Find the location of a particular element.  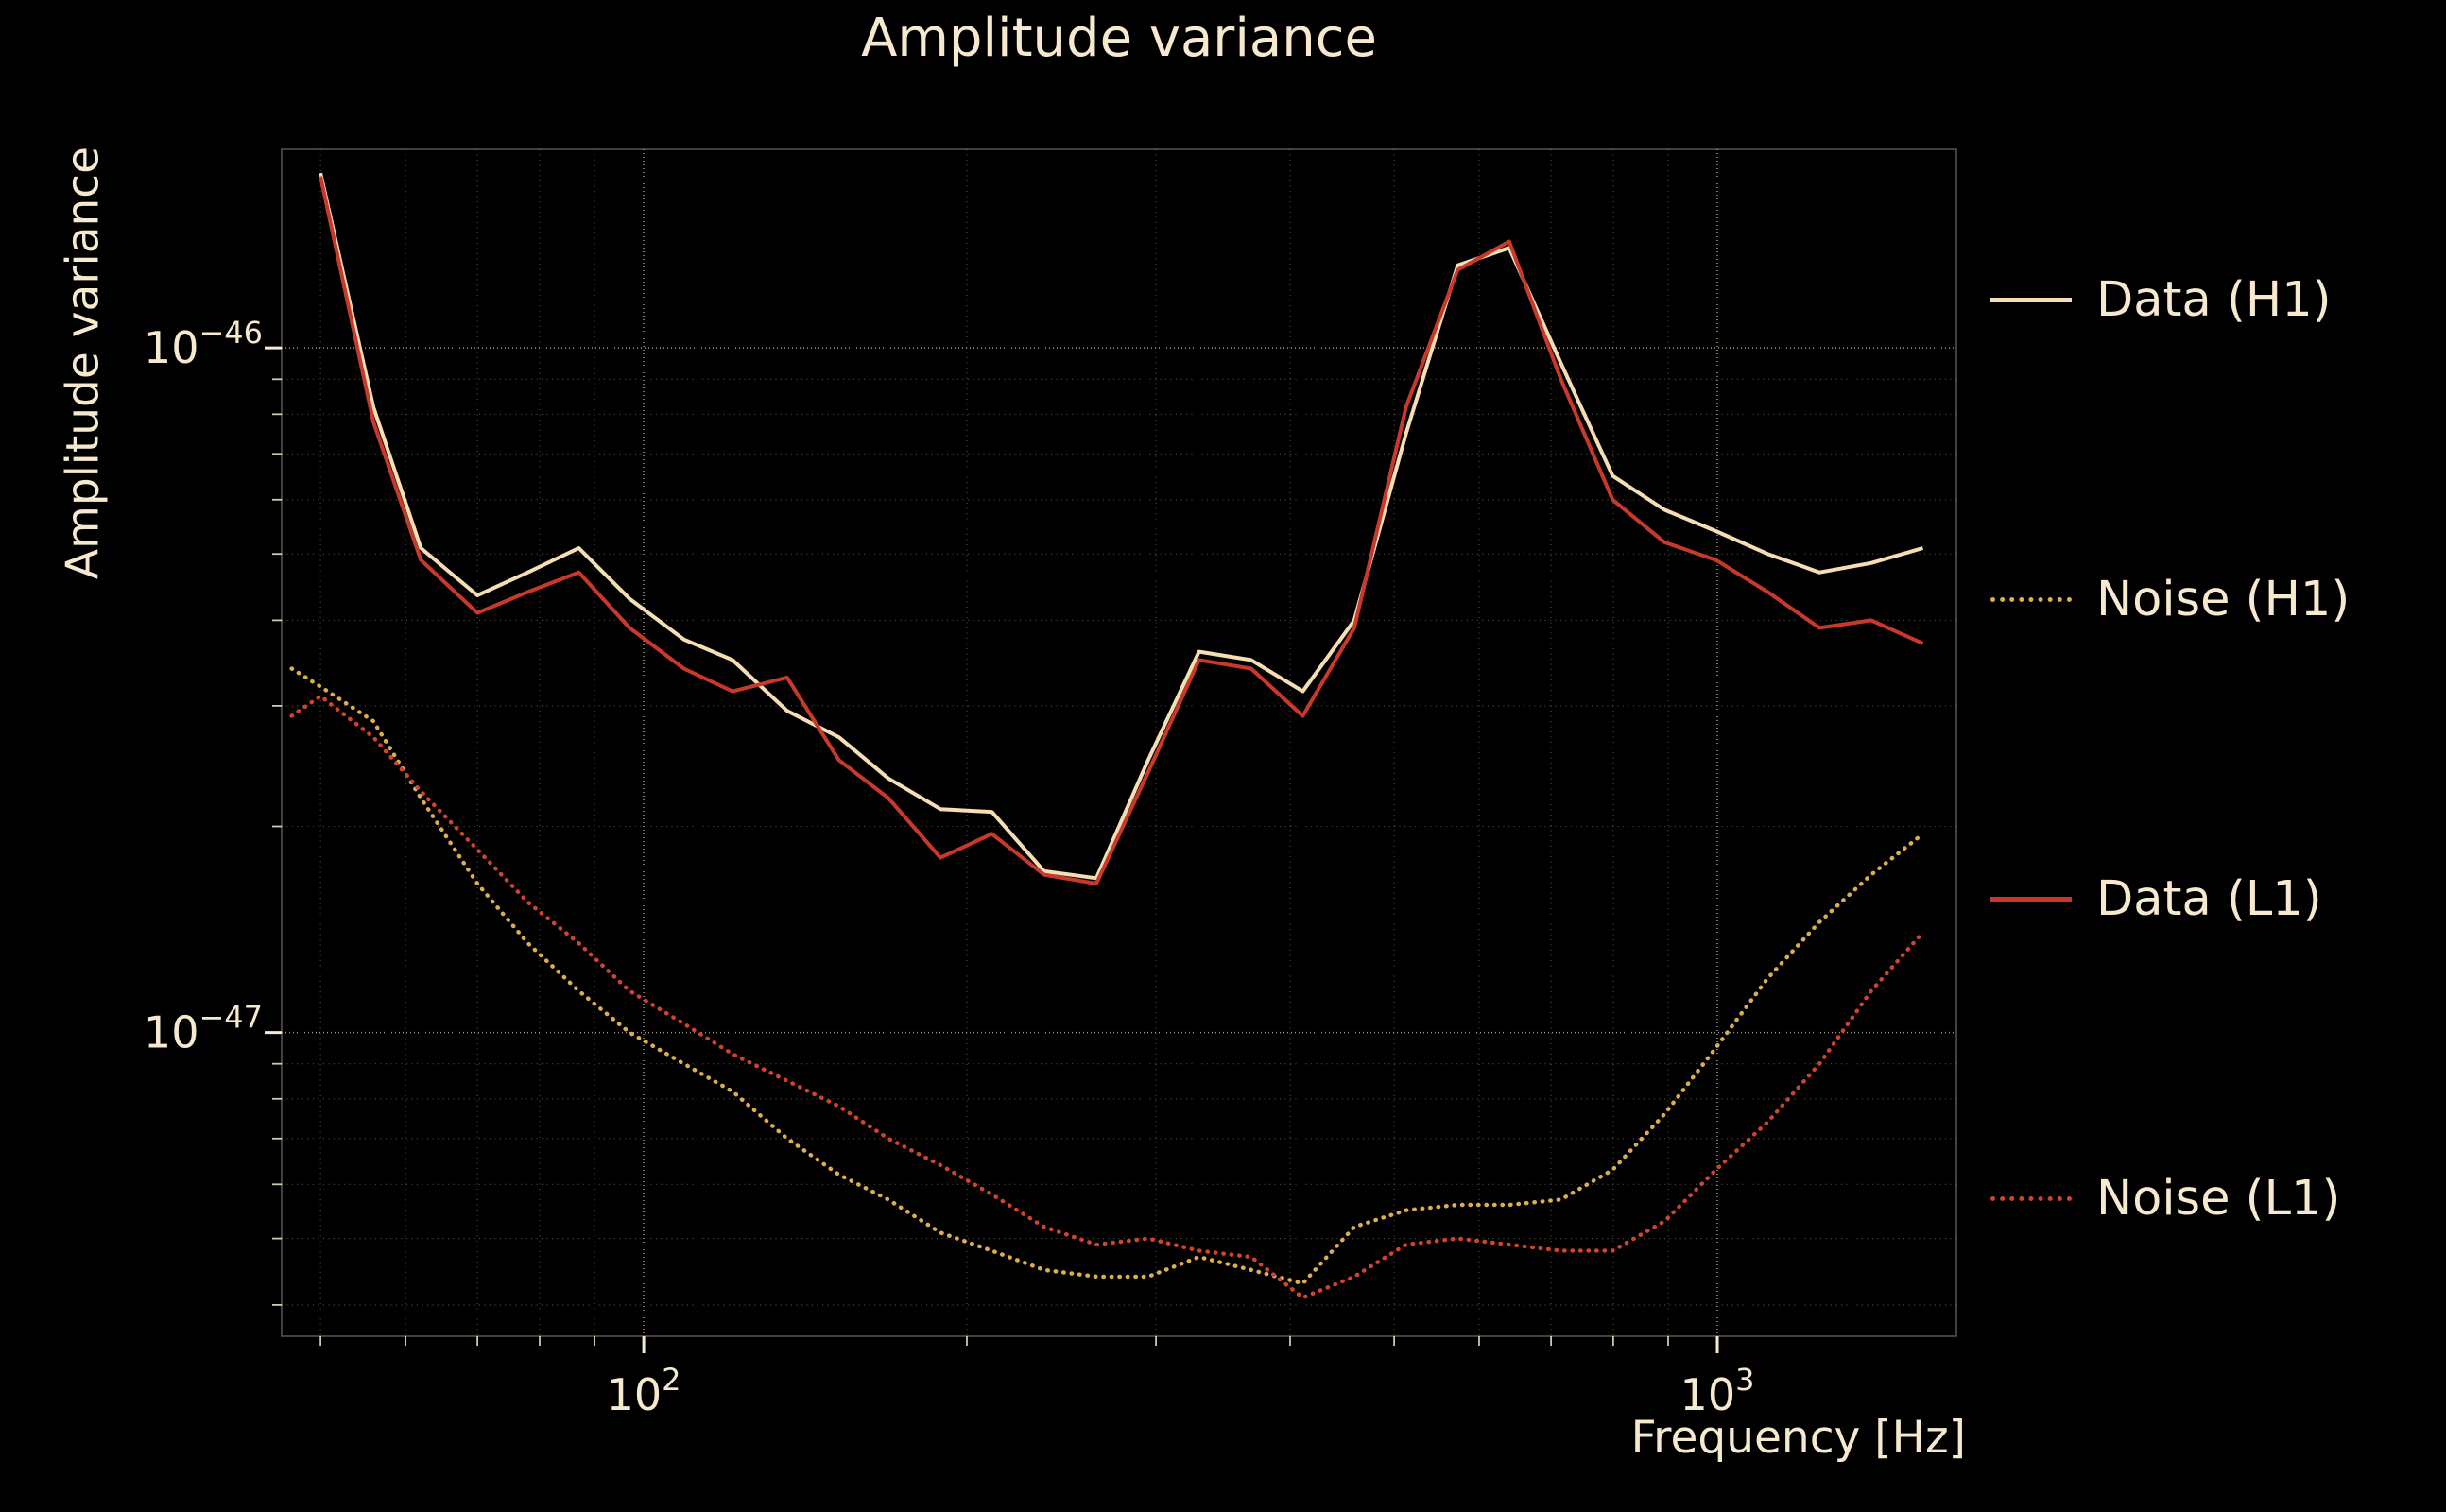

legend-line-sample-data-l1 is located at coordinates (2031, 899).